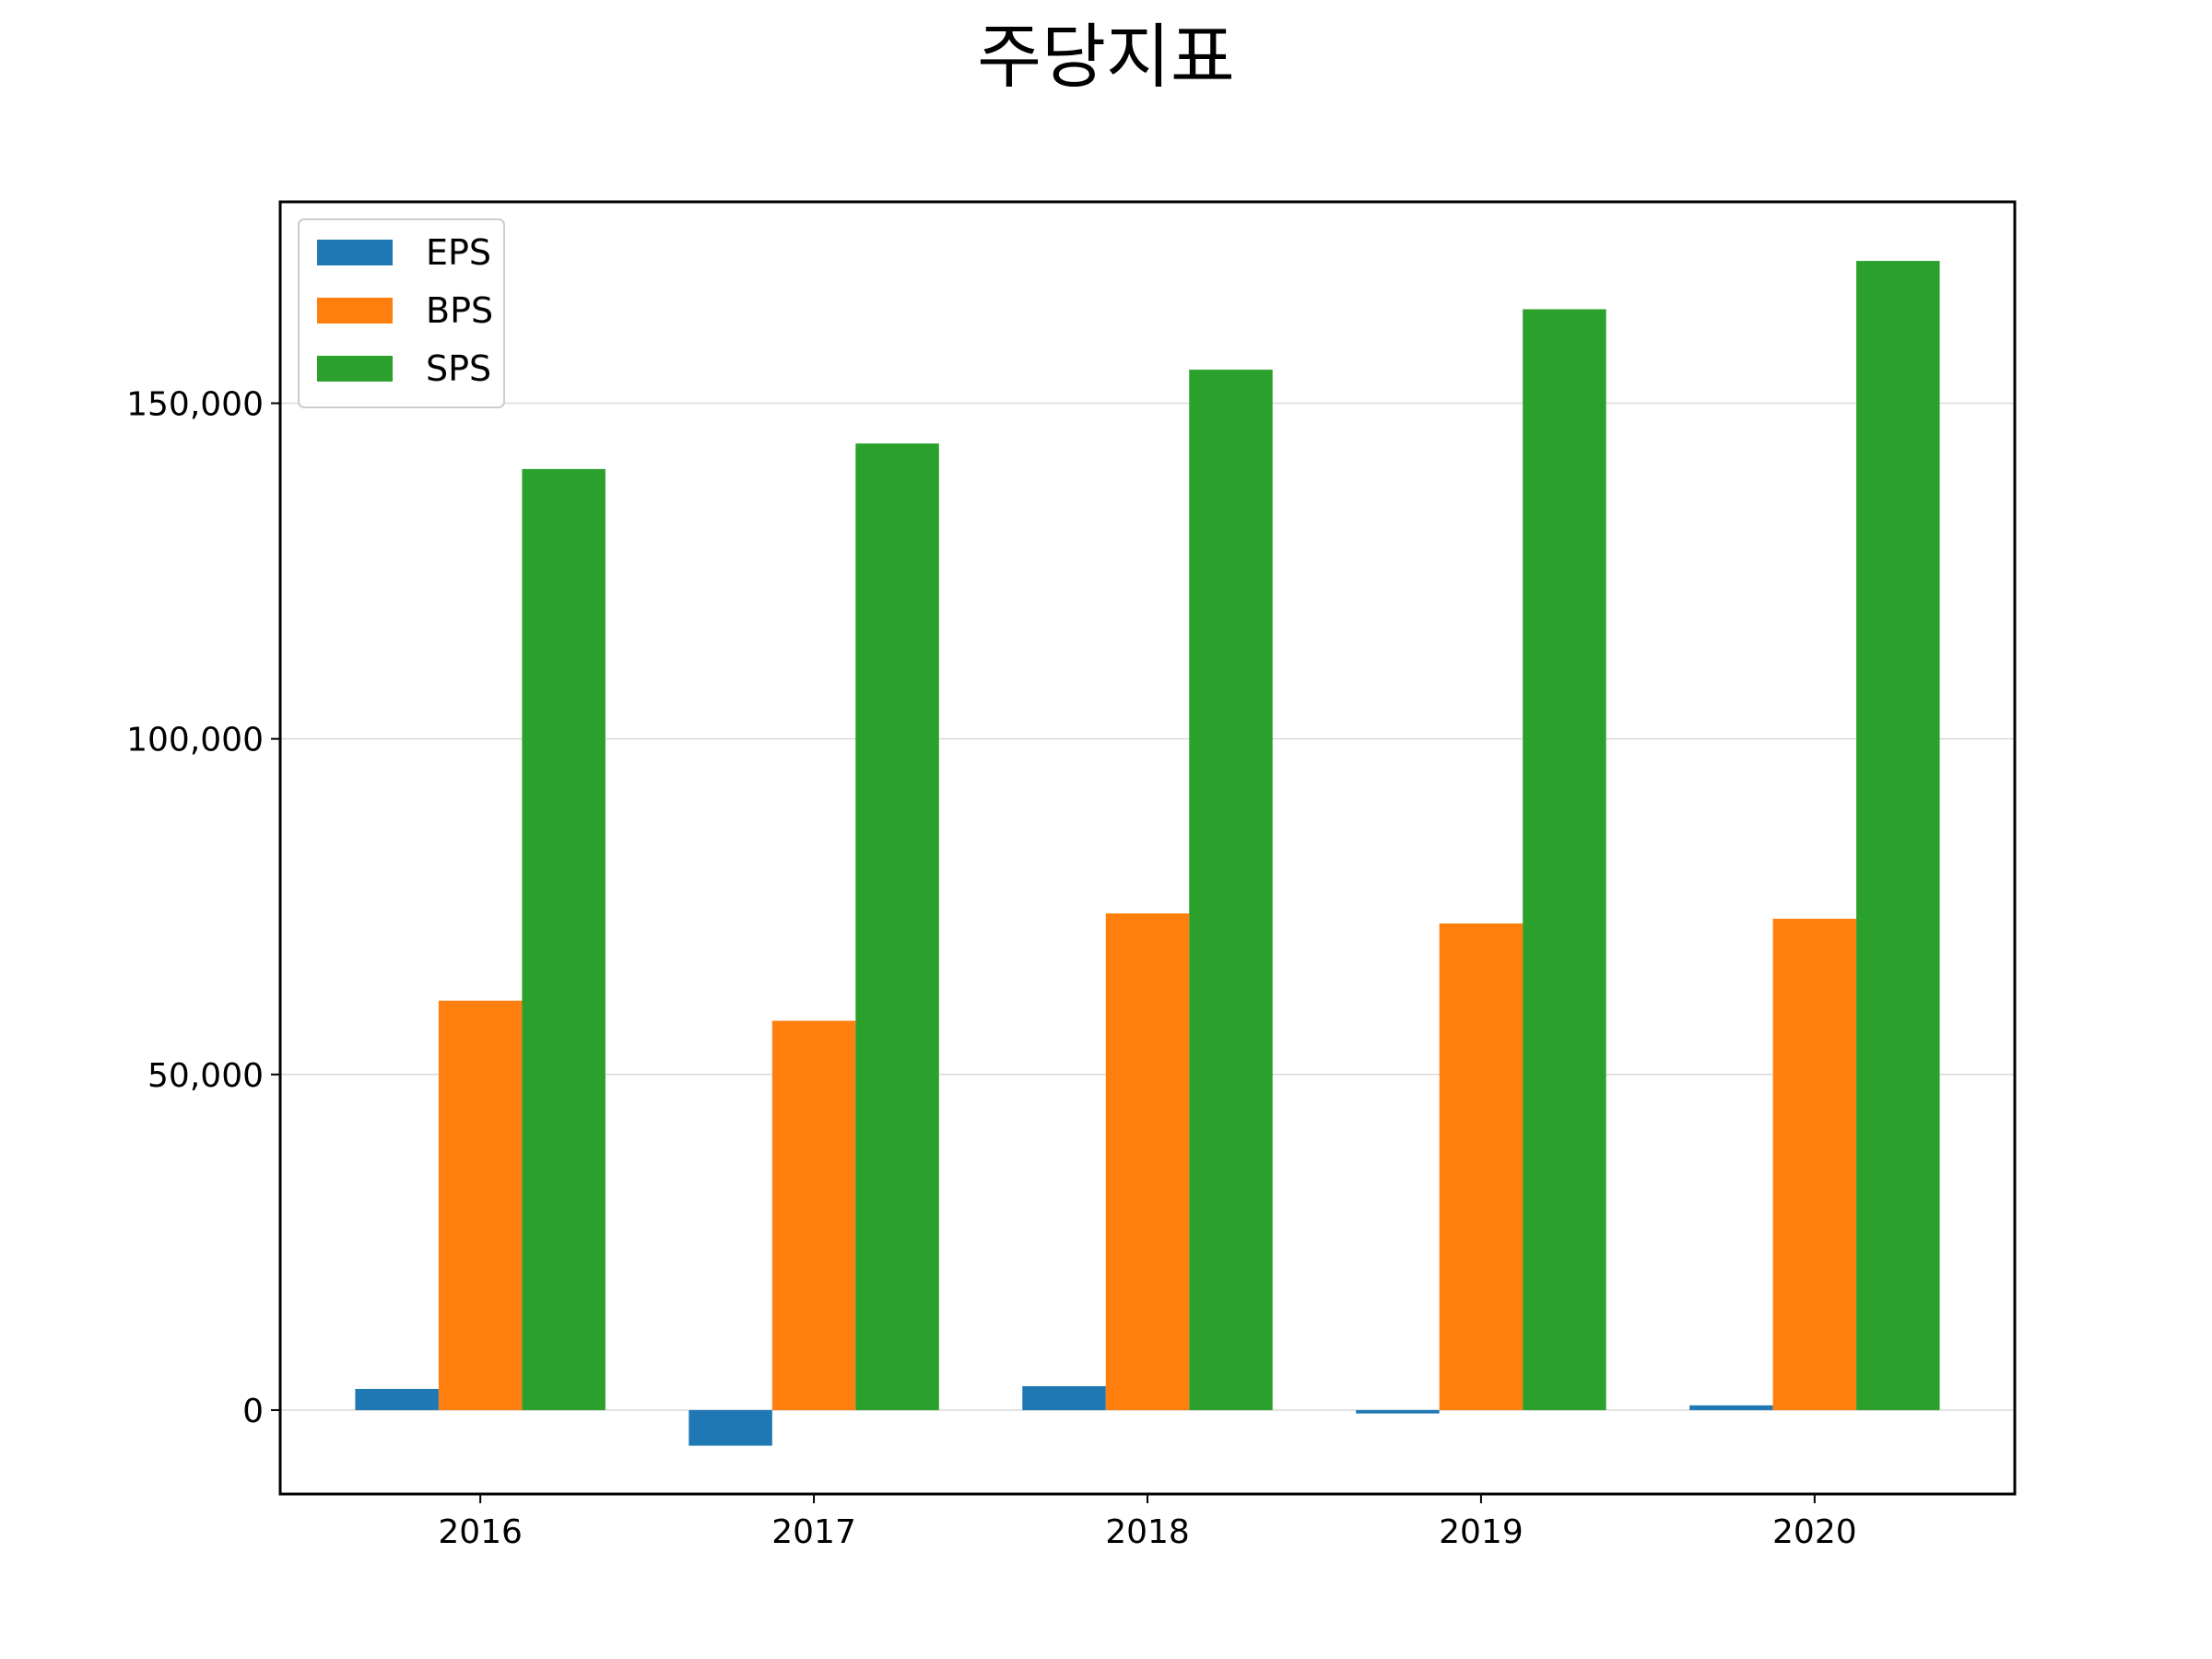 This screenshot has width=2212, height=1659. Describe the element at coordinates (355, 369) in the screenshot. I see `legend-swatch-sps` at that location.